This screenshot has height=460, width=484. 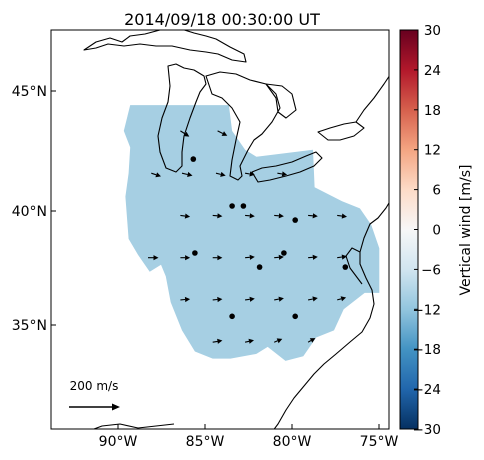 I want to click on scale-key-arrow-head, so click(x=116, y=407).